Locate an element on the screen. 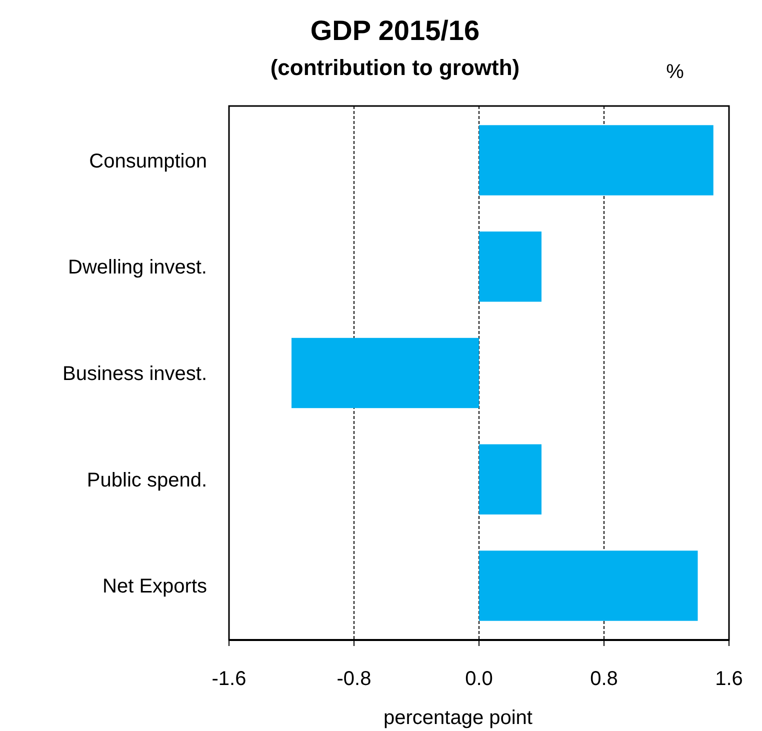 The height and width of the screenshot is (731, 762). y-tick-label: Net Exports is located at coordinates (154, 587).